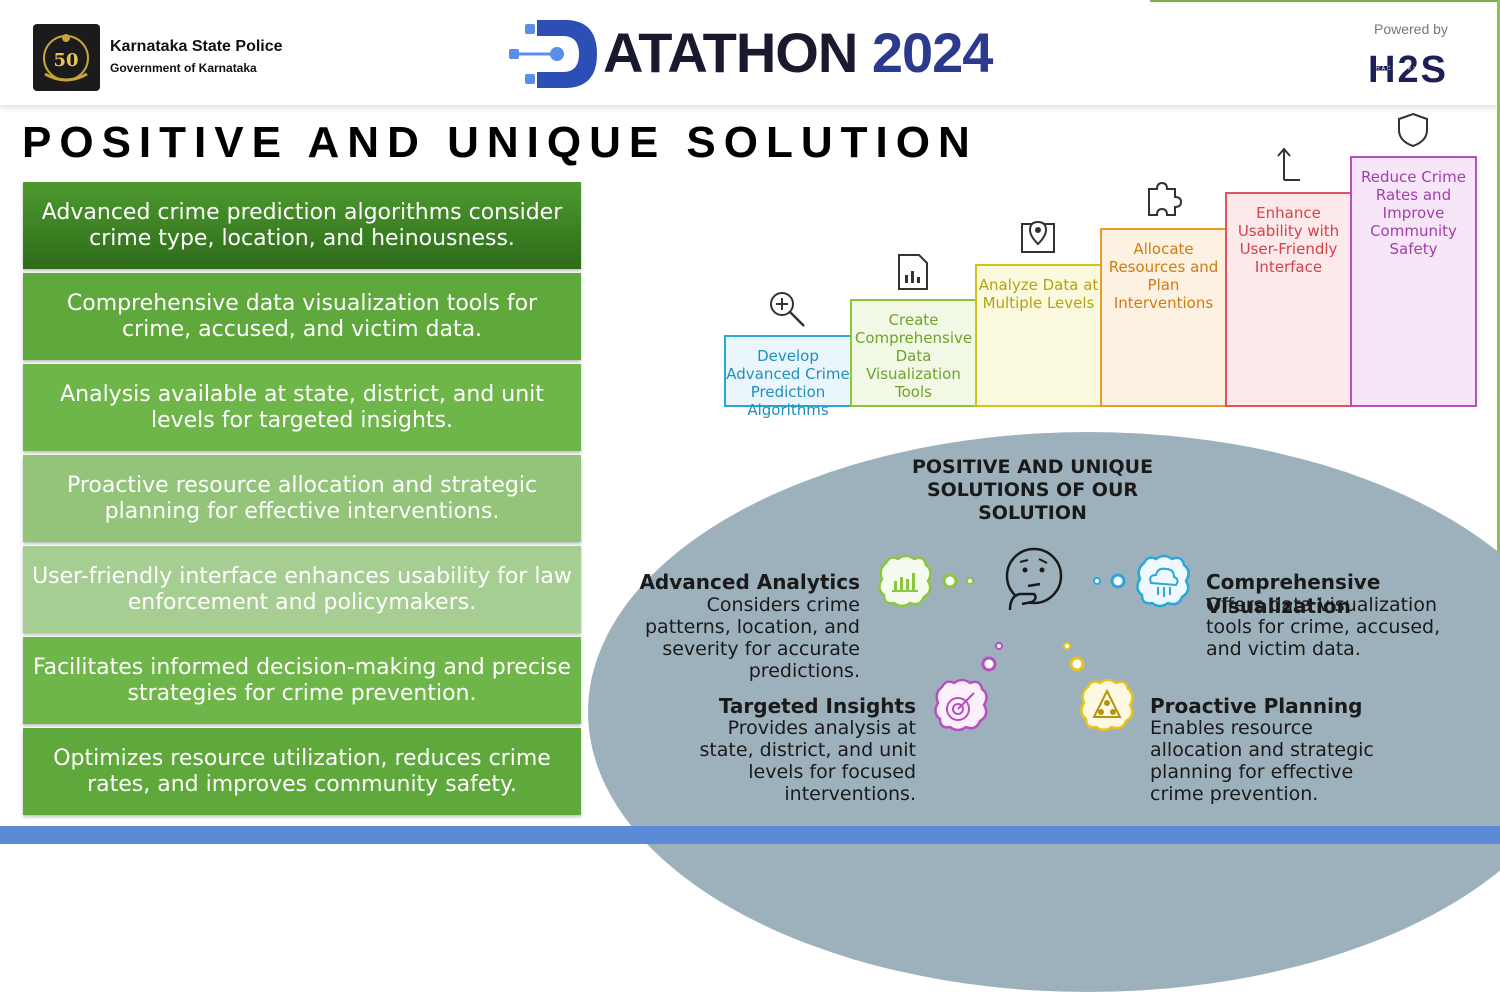 The height and width of the screenshot is (992, 1500). I want to click on bar-chart-icon, so click(905, 581).